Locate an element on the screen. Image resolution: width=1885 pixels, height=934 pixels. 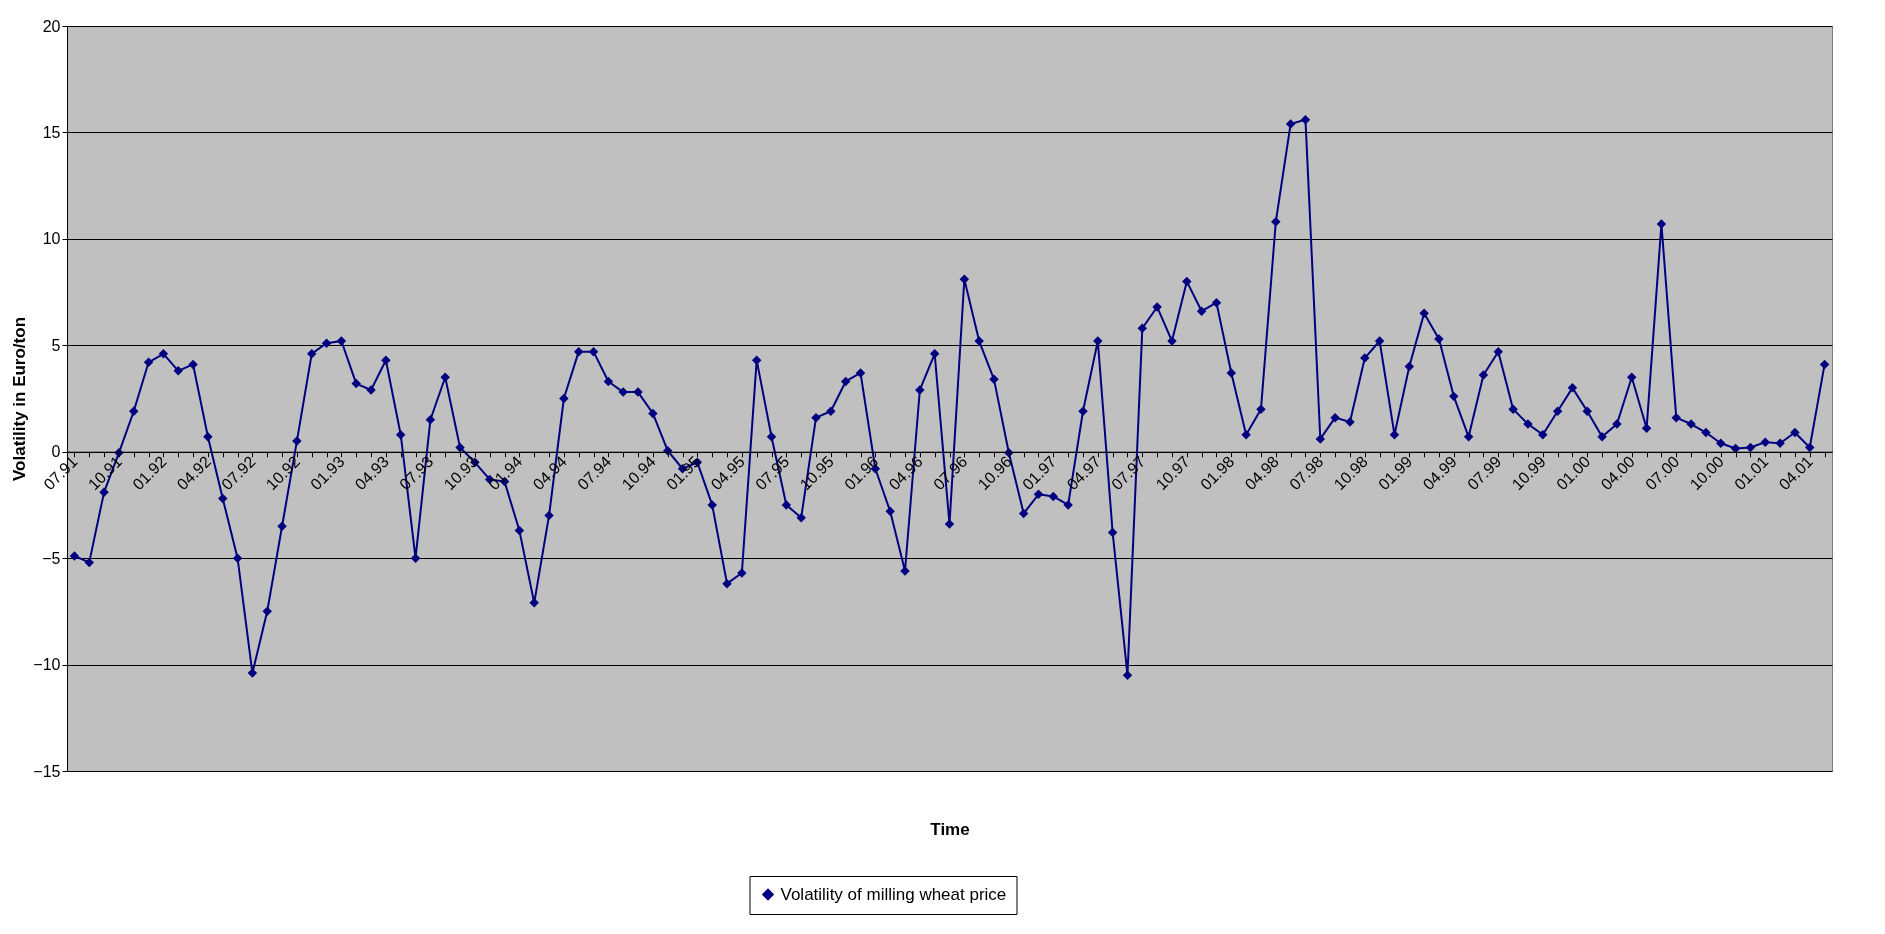
y-tick-label: 20 is located at coordinates (51, 26).